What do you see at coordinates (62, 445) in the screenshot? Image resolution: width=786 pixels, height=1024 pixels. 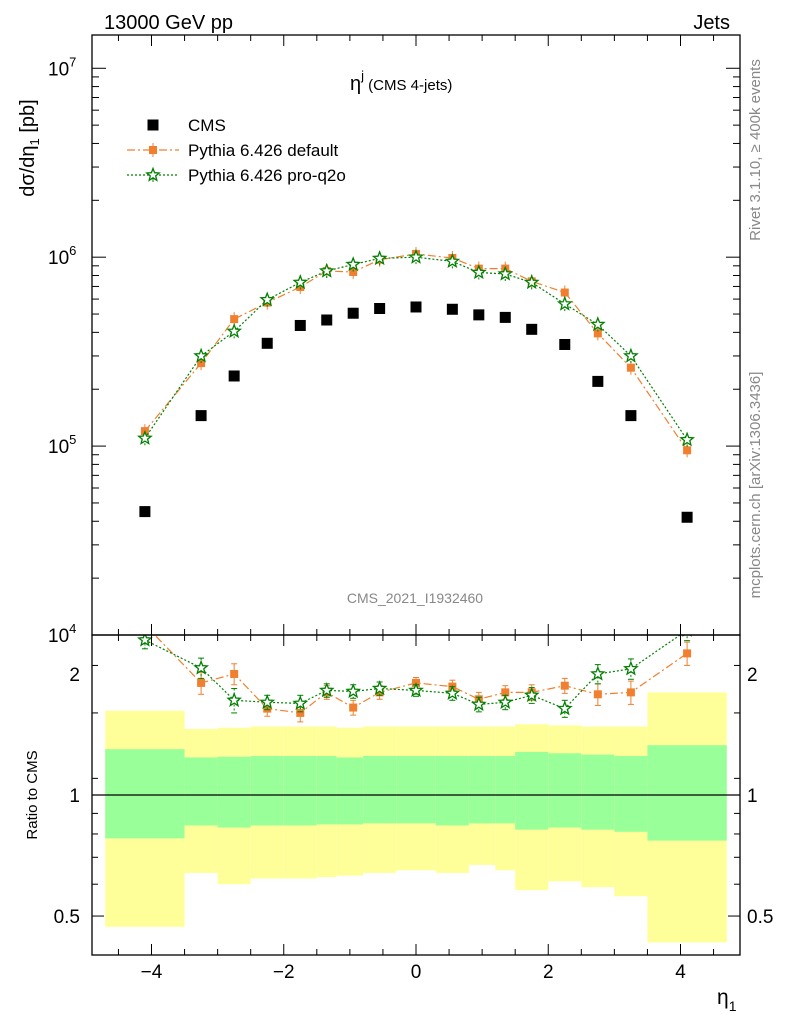 I see `main-y-tick-label: 10⁵` at bounding box center [62, 445].